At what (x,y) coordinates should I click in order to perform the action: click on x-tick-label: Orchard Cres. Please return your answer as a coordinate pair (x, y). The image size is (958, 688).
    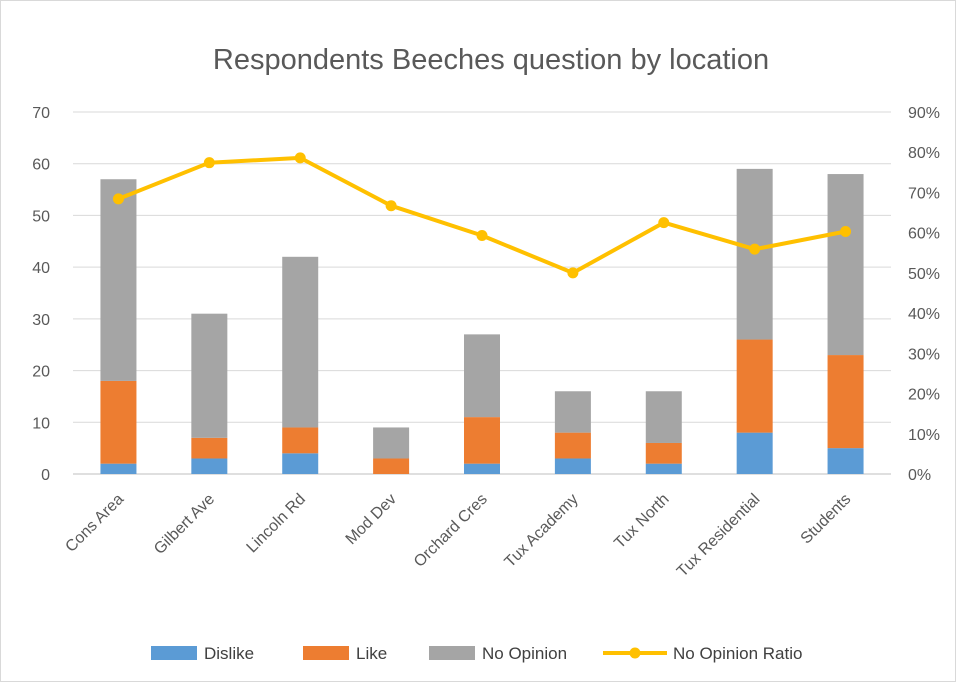
    Looking at the image, I should click on (451, 531).